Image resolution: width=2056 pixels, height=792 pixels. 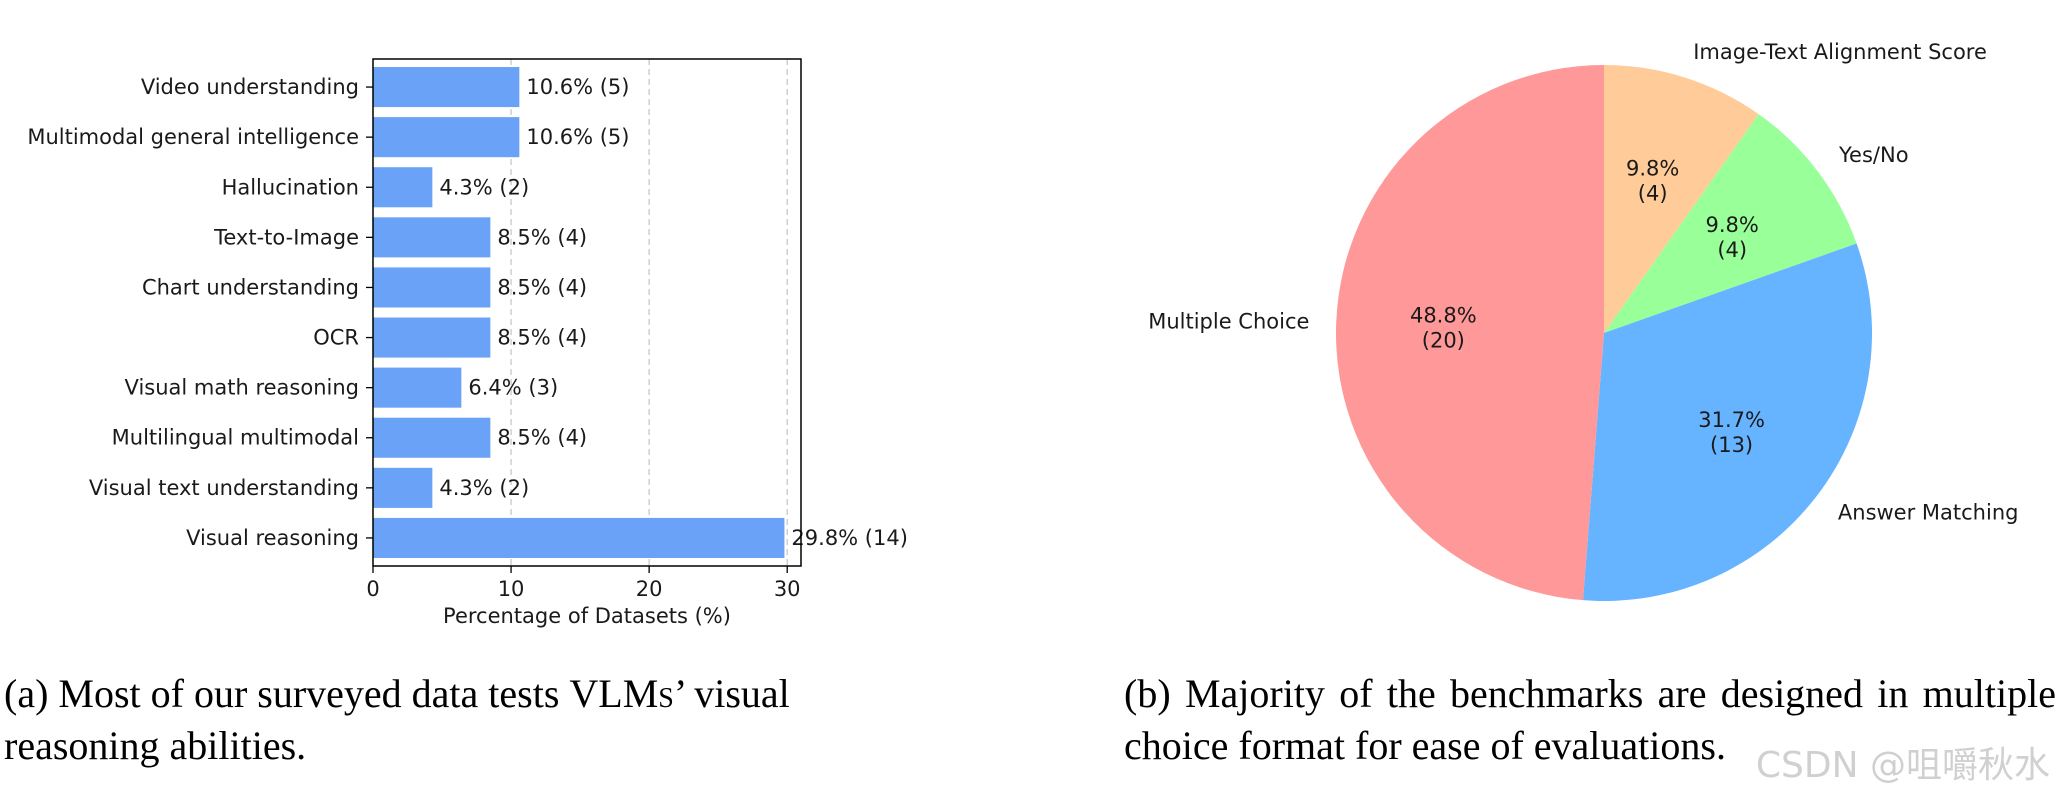 What do you see at coordinates (587, 312) in the screenshot?
I see `plot-frame` at bounding box center [587, 312].